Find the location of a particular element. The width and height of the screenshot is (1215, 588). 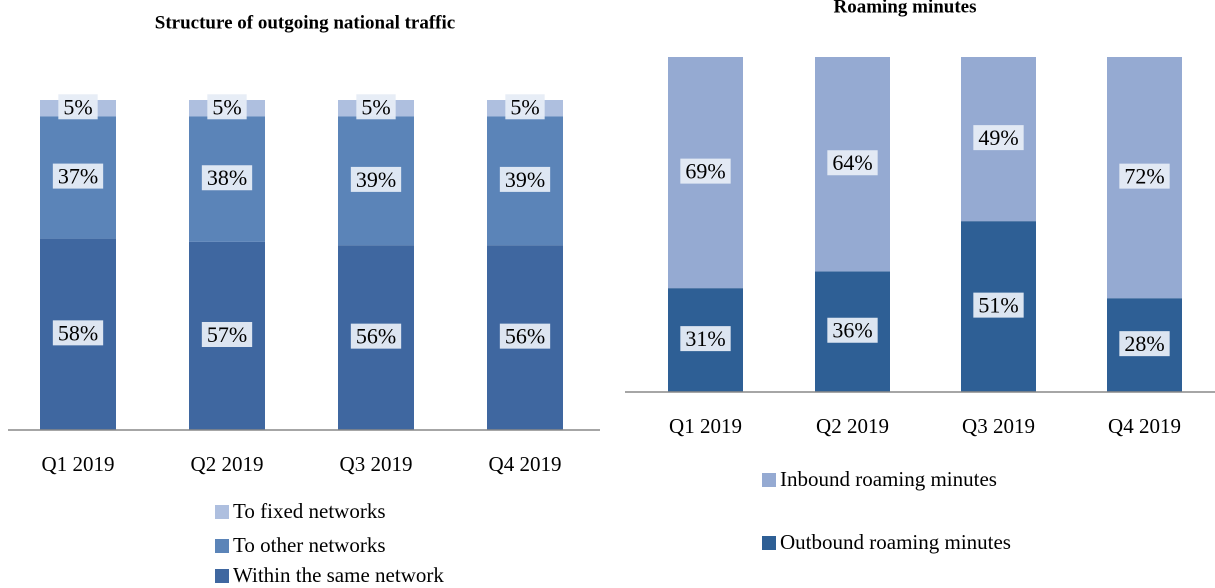

data-label: 28% is located at coordinates (1144, 343).